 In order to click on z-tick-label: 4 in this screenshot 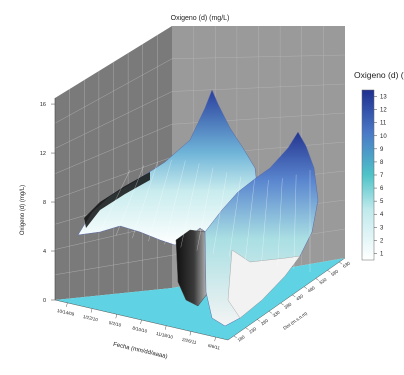, I will do `click(44, 252)`.